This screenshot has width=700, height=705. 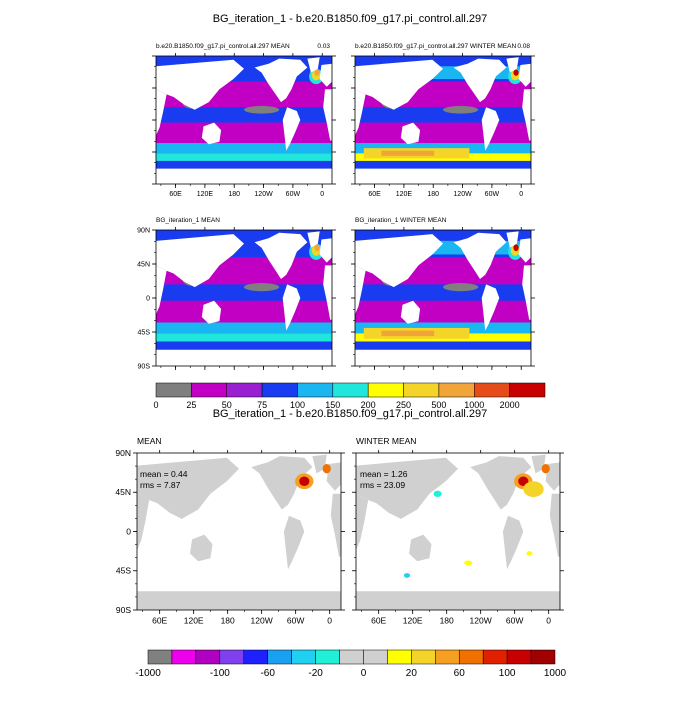 What do you see at coordinates (364, 673) in the screenshot?
I see `colorbar-bottom-label: 0` at bounding box center [364, 673].